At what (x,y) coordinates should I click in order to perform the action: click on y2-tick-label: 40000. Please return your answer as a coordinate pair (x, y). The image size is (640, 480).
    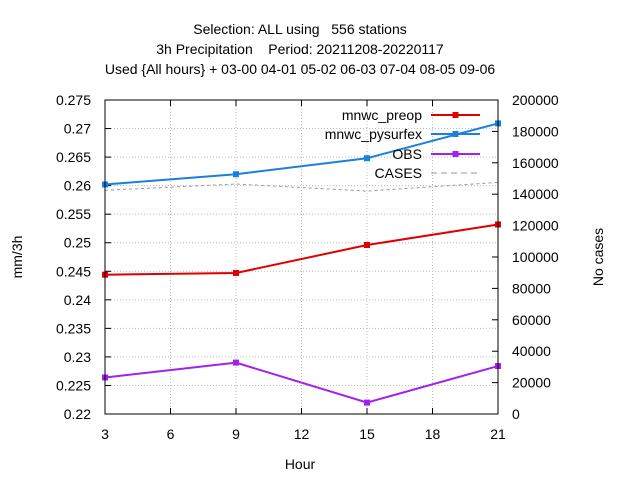
    Looking at the image, I should click on (531, 351).